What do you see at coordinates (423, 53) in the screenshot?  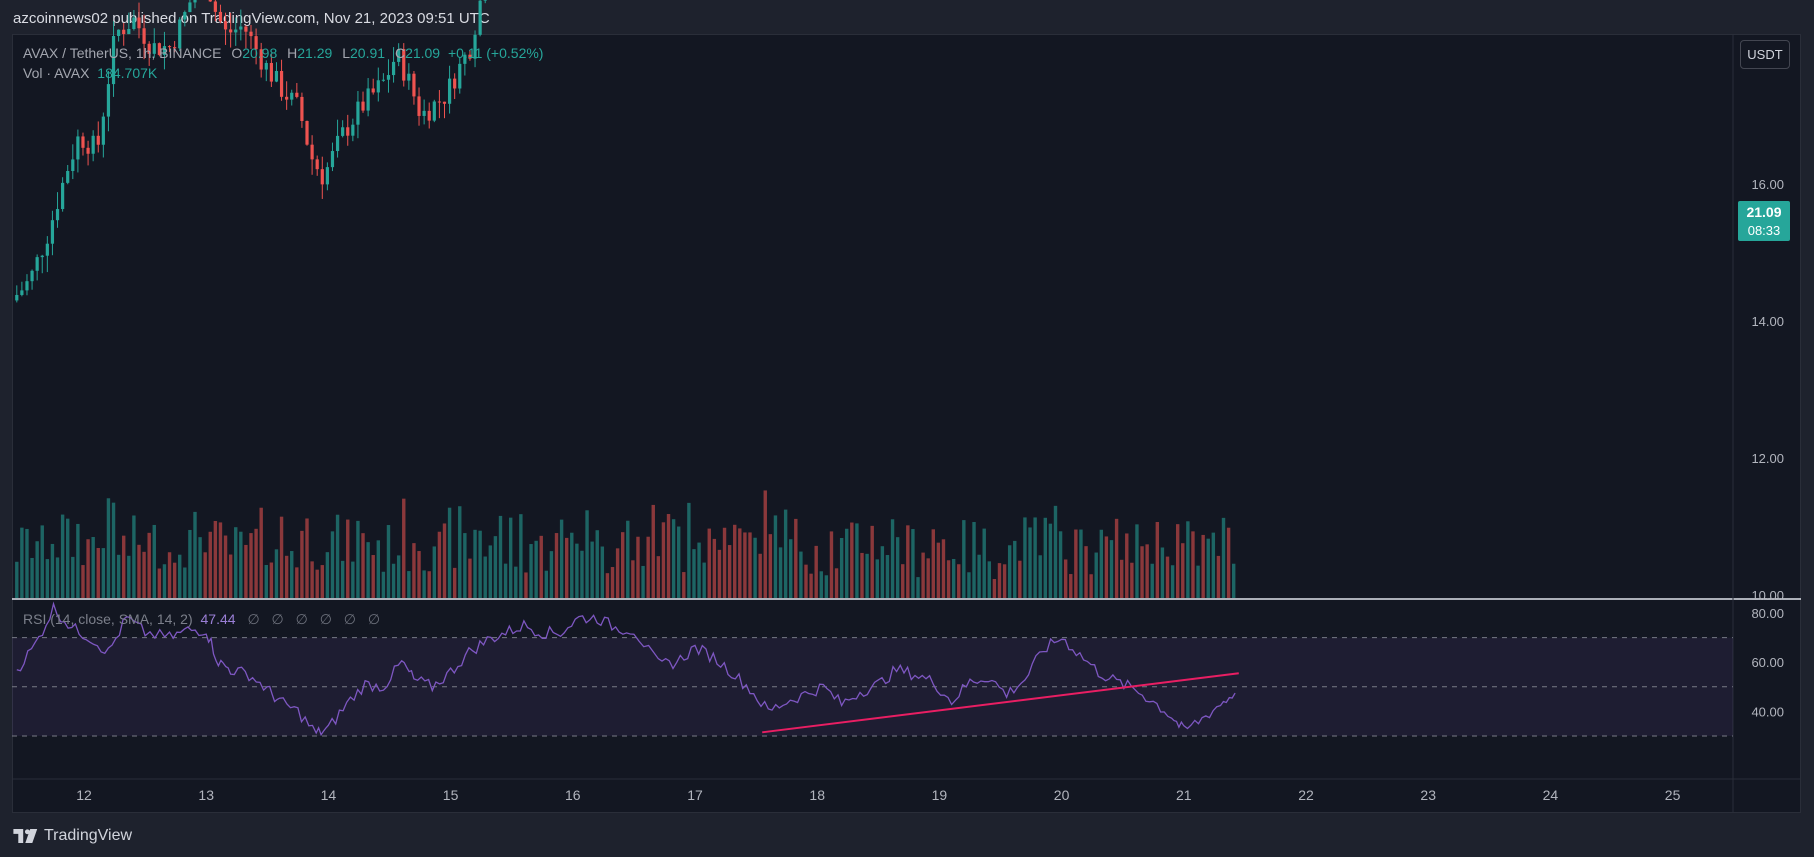 I see `close-value: 21.09` at bounding box center [423, 53].